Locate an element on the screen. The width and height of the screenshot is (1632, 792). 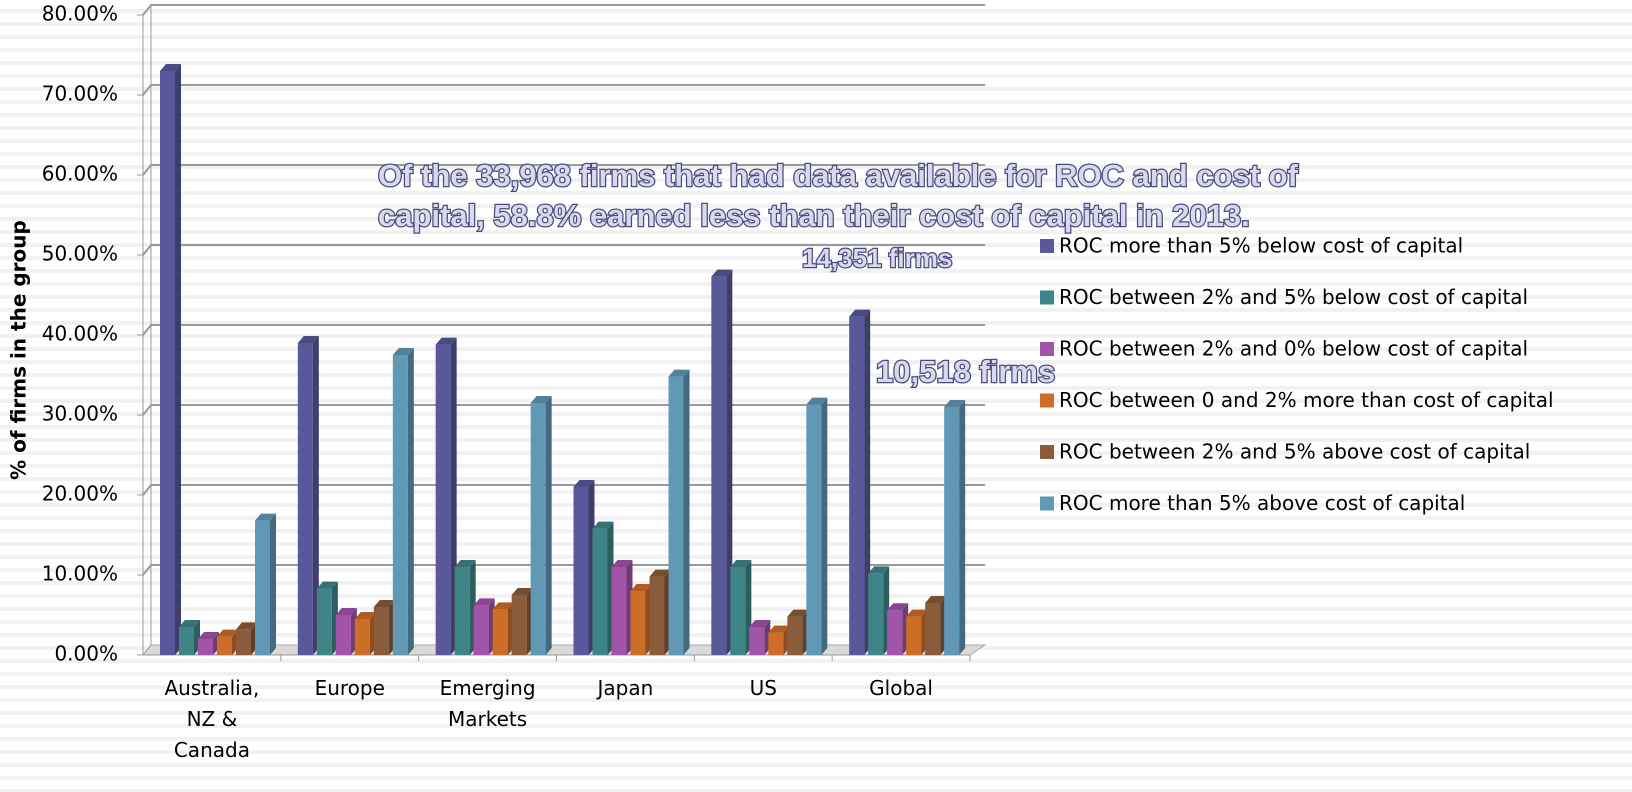
x-tick-label: Europe is located at coordinates (349, 688).